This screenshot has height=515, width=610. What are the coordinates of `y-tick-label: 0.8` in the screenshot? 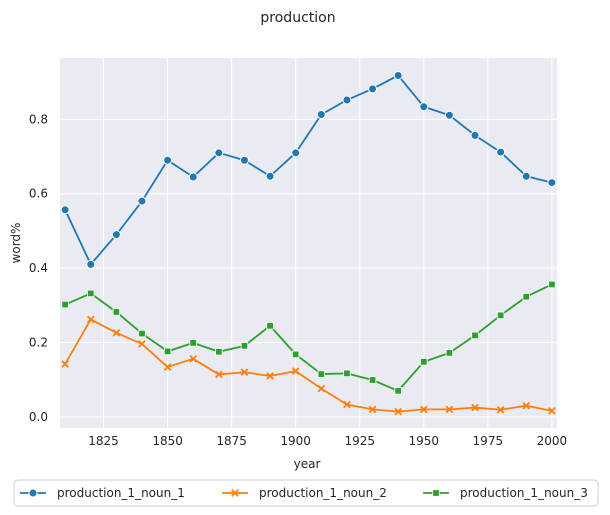 It's located at (38, 119).